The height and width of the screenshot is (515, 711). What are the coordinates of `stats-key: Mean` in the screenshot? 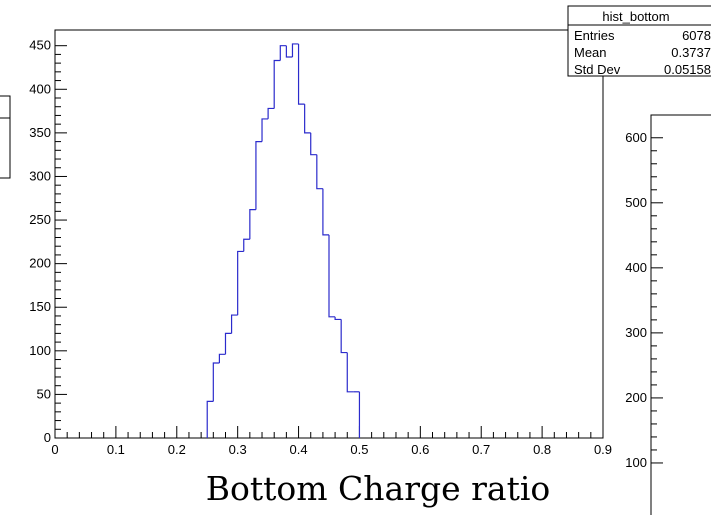 It's located at (590, 52).